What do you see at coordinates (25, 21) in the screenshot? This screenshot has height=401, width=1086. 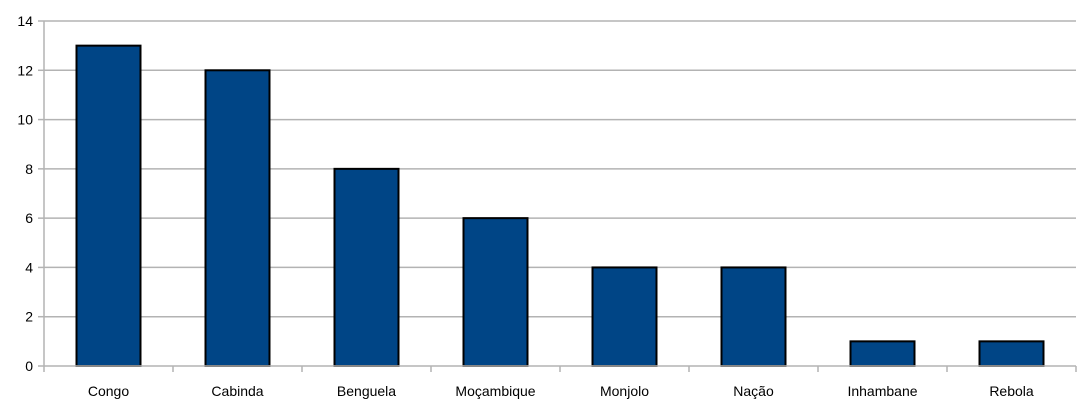 I see `y-tick-label-14: 14` at bounding box center [25, 21].